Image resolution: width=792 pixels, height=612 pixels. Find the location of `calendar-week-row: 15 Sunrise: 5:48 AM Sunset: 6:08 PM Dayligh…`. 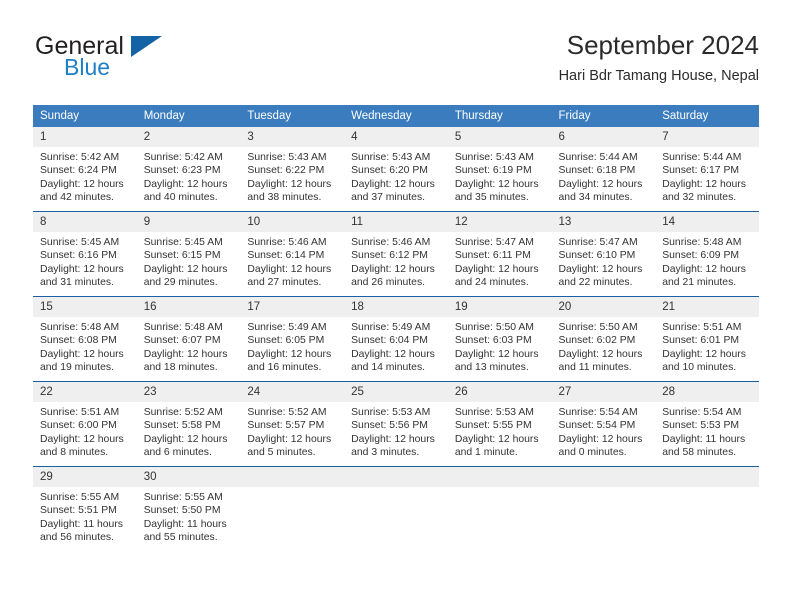

calendar-week-row: 15 Sunrise: 5:48 AM Sunset: 6:08 PM Dayligh… is located at coordinates (396, 339).